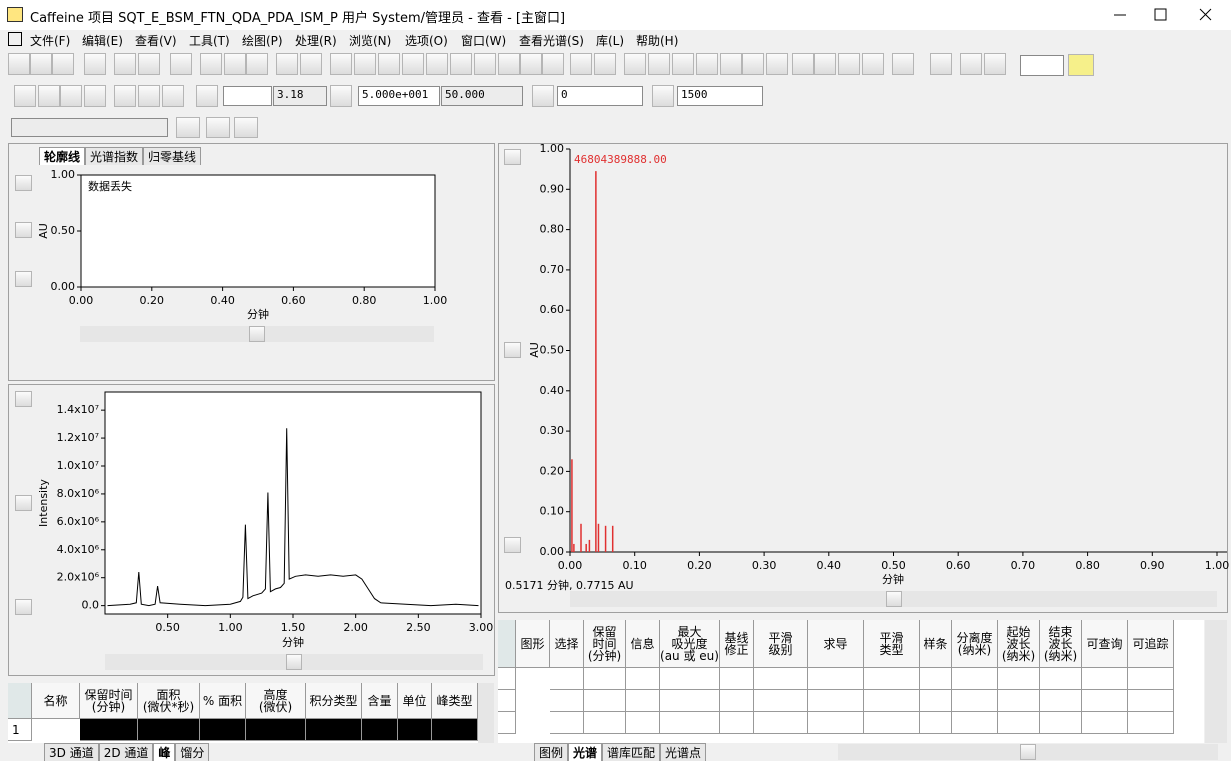  Describe the element at coordinates (551, 41) in the screenshot. I see `menu-item: 查看光谱(S)` at that location.